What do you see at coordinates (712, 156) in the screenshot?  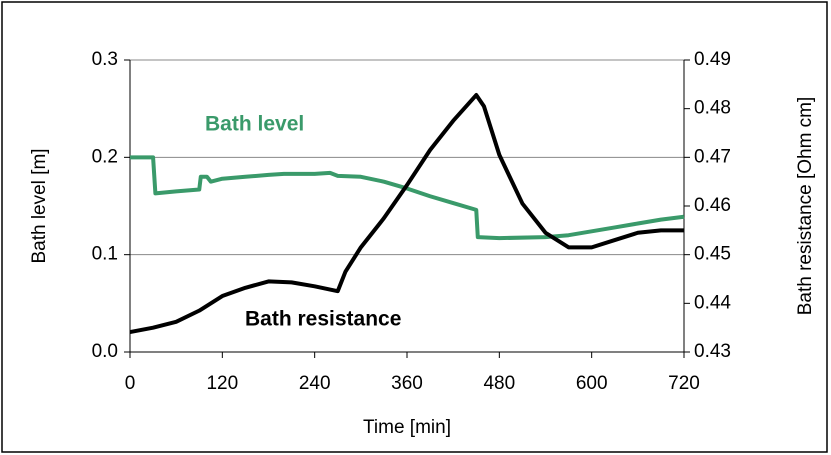 I see `y2-tick-label: 0.47` at bounding box center [712, 156].